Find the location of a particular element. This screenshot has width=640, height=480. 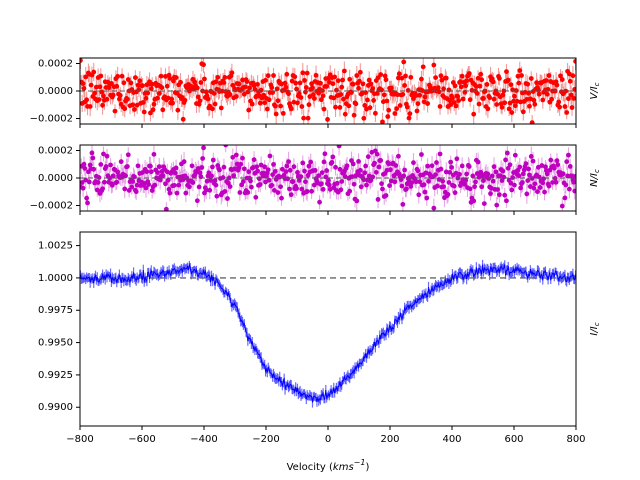

x-axis-label-exp: −1 is located at coordinates (360, 462).